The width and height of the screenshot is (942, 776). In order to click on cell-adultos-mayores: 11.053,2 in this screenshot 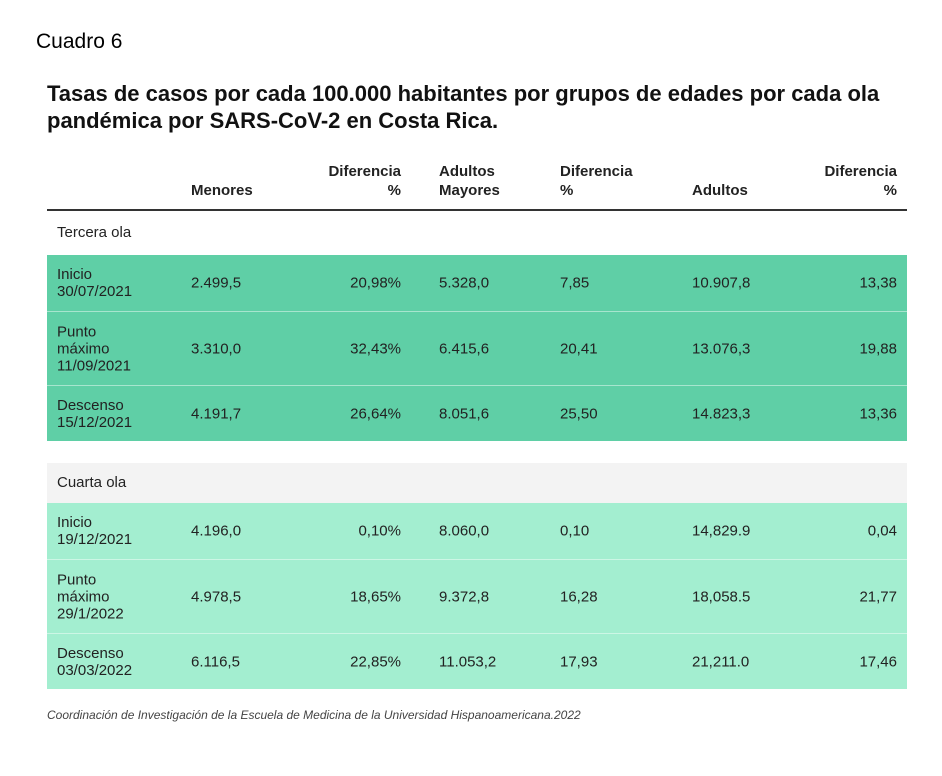, I will do `click(468, 661)`.